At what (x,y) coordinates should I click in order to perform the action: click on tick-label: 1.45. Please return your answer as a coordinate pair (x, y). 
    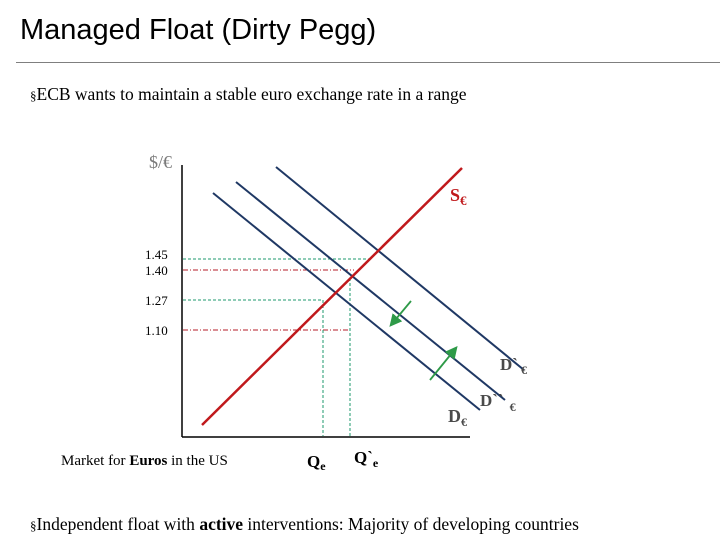
    Looking at the image, I should click on (156, 254).